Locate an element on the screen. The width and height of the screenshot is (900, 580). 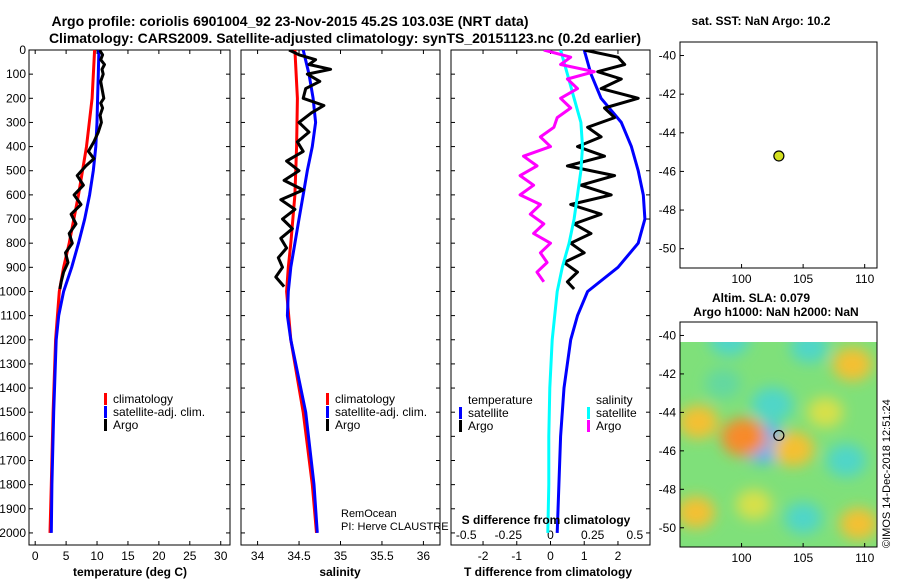
depth-tick-label: 600 is located at coordinates (16, 195).